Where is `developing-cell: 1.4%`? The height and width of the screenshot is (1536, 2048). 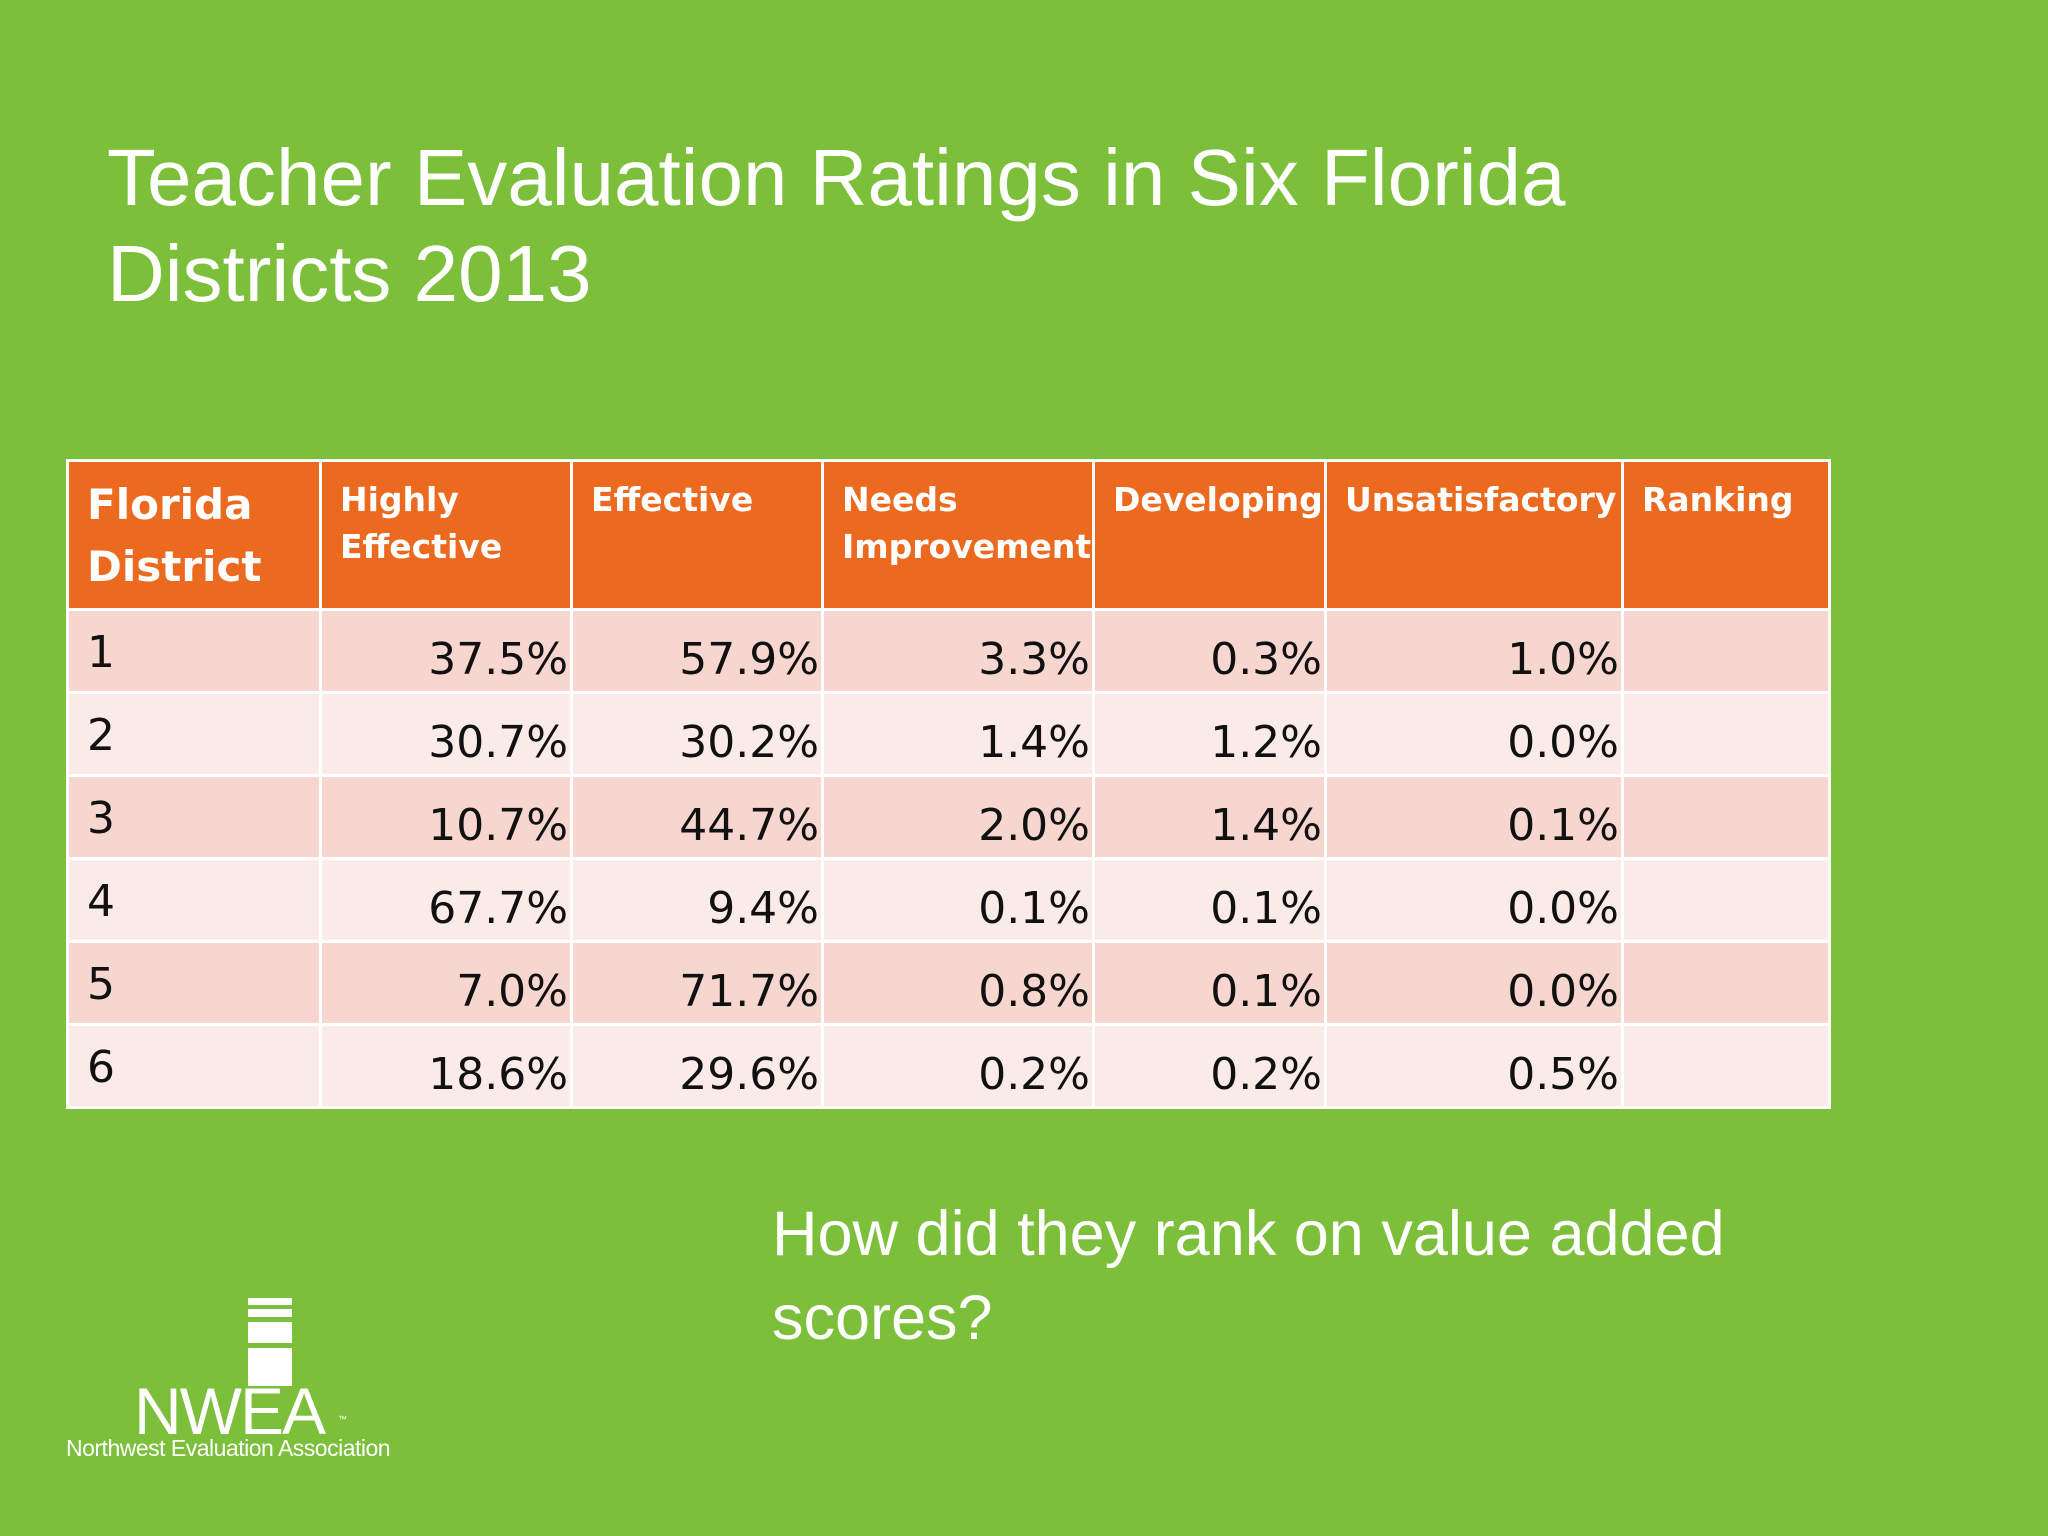
developing-cell: 1.4% is located at coordinates (1209, 817).